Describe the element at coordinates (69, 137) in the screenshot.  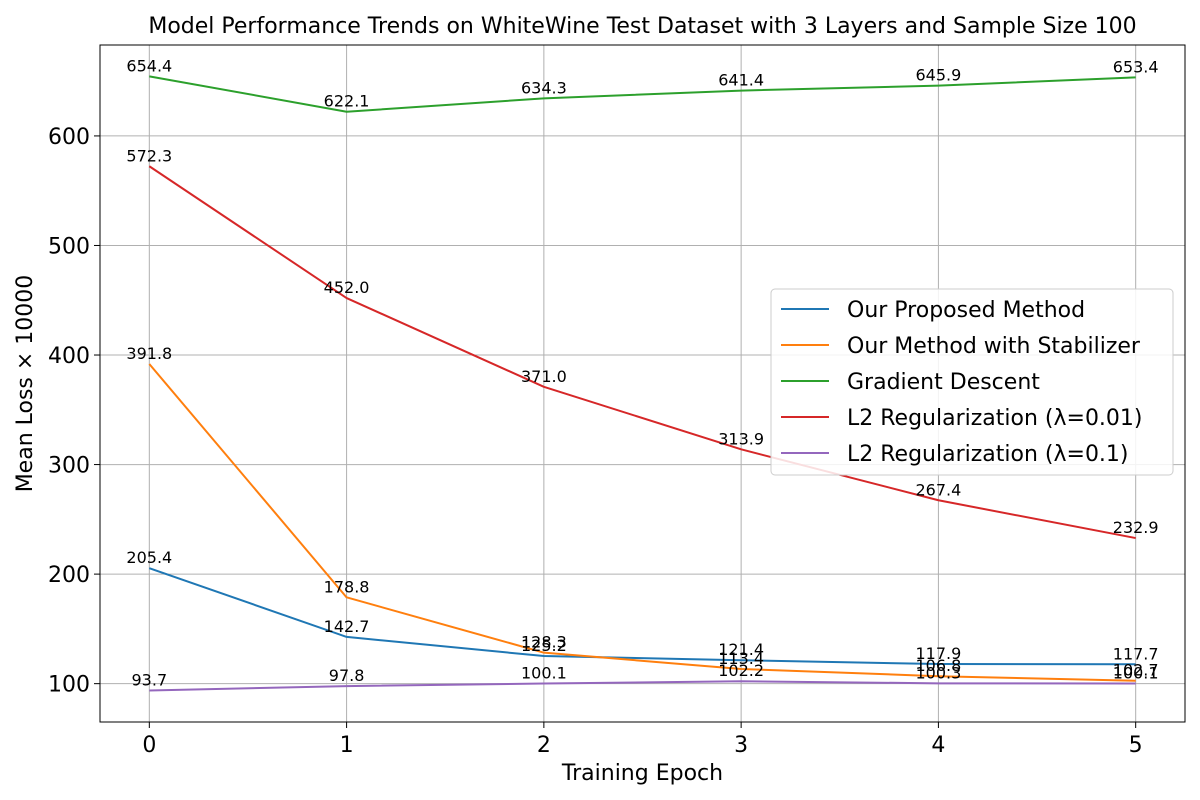
I see `y-tick-label: 600` at that location.